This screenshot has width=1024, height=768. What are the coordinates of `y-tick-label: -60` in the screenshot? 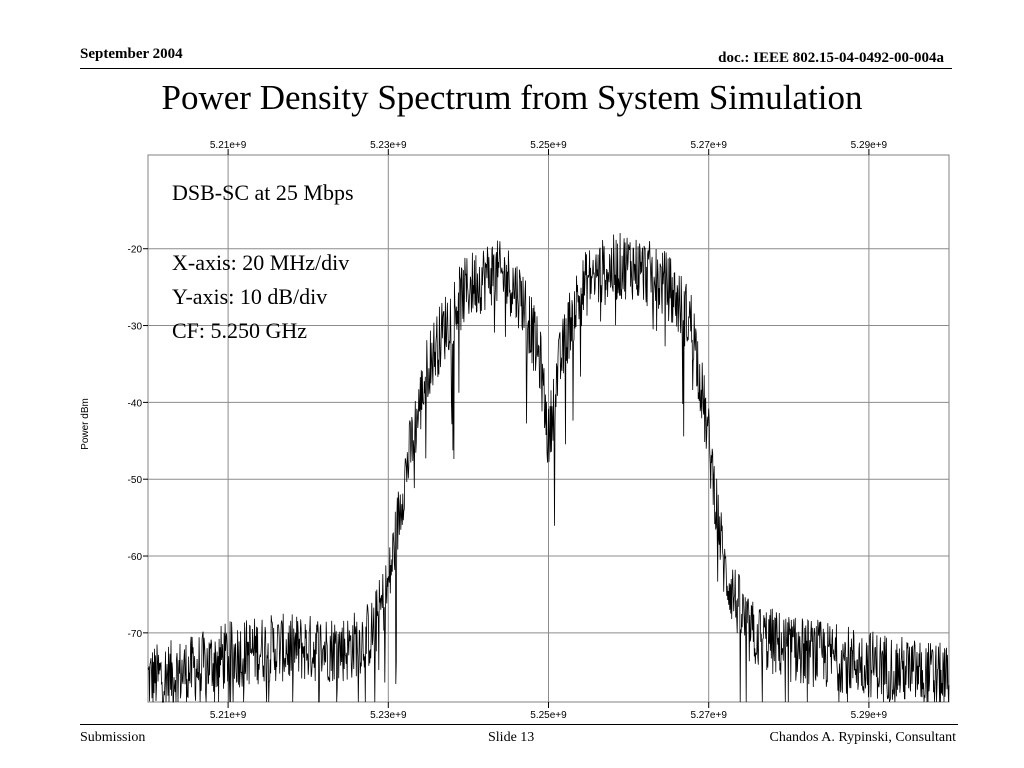 It's located at (135, 557).